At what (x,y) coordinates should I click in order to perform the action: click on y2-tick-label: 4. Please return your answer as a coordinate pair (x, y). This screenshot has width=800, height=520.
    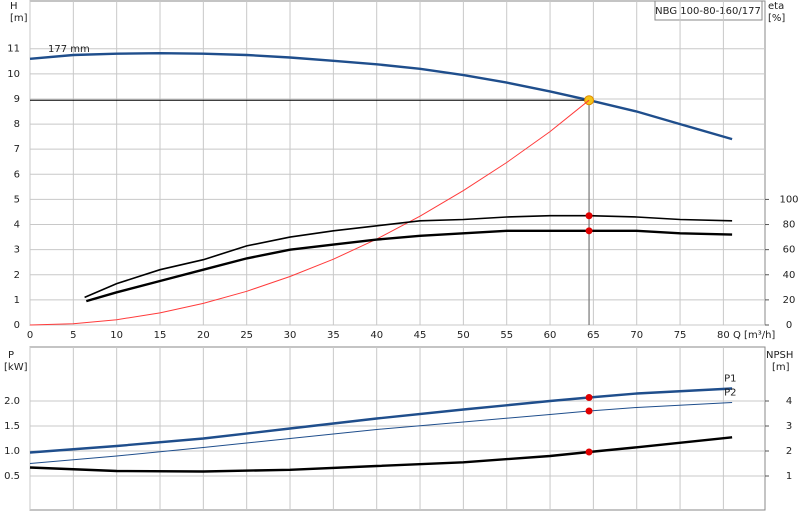
    Looking at the image, I should click on (789, 401).